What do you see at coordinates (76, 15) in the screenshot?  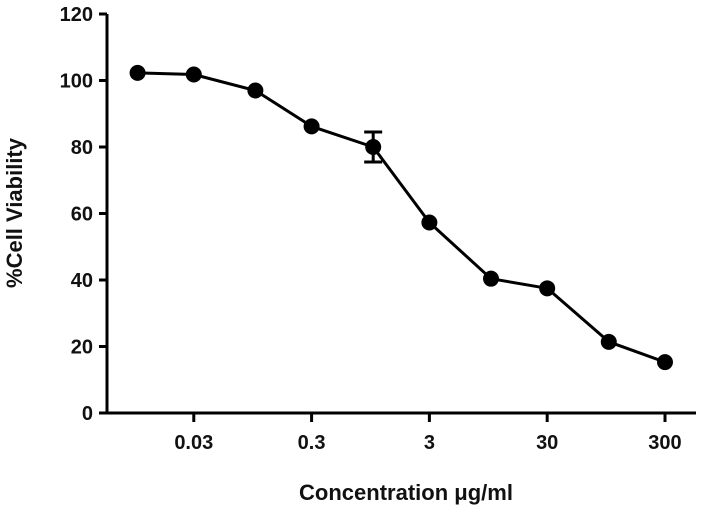 I see `y-tick-label: 120` at bounding box center [76, 15].